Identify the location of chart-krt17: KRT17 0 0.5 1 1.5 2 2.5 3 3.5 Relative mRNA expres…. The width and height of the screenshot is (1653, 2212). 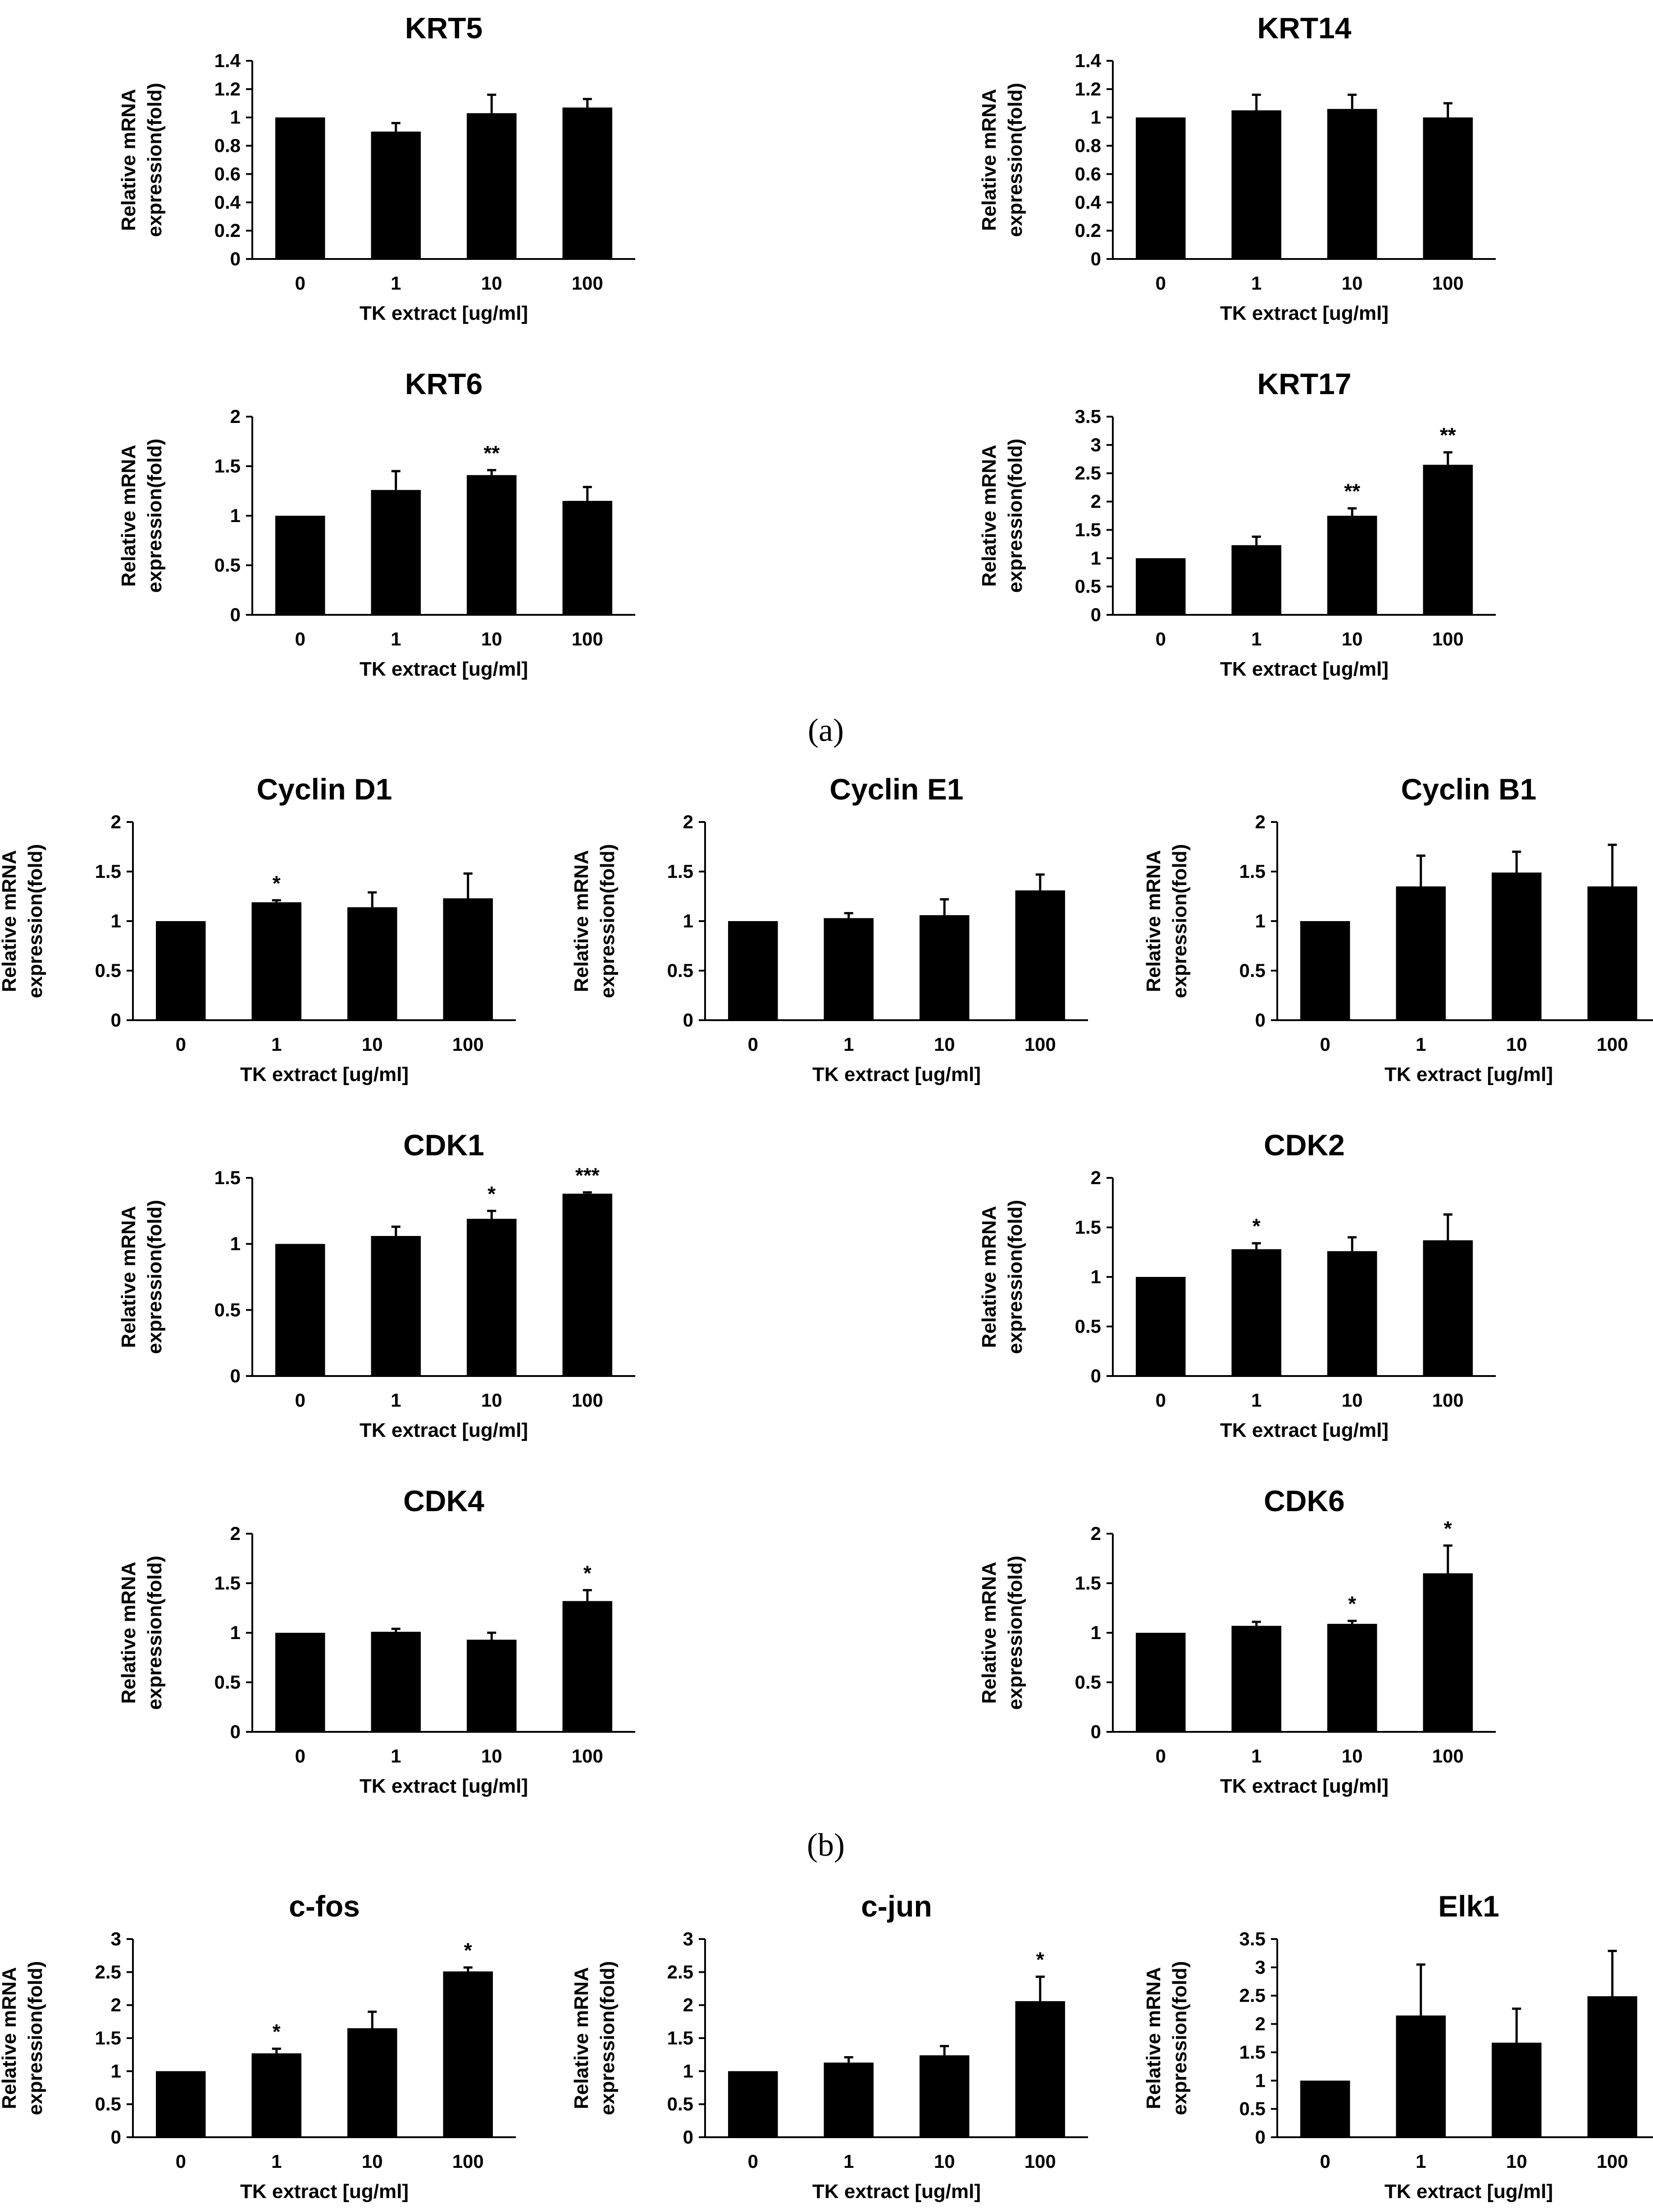
(1237, 523).